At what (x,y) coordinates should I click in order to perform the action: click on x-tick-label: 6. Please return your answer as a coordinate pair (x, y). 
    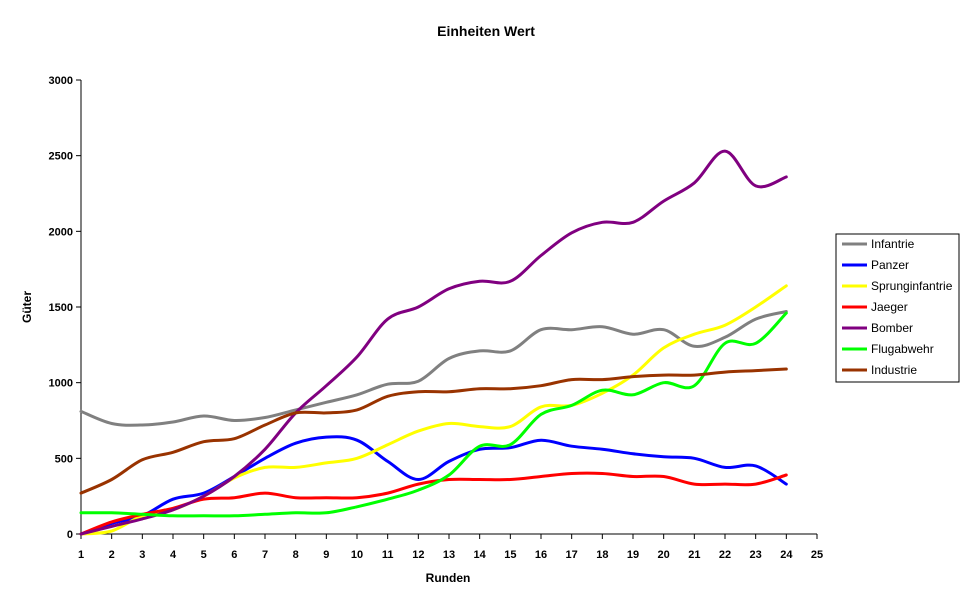
    Looking at the image, I should click on (234, 555).